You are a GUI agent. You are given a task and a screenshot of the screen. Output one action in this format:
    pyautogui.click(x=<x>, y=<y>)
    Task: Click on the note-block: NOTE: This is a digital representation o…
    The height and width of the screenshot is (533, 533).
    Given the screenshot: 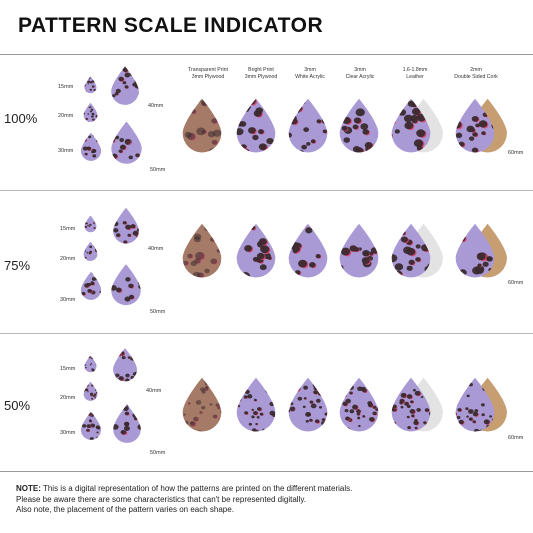 What is the action you would take?
    pyautogui.click(x=271, y=500)
    